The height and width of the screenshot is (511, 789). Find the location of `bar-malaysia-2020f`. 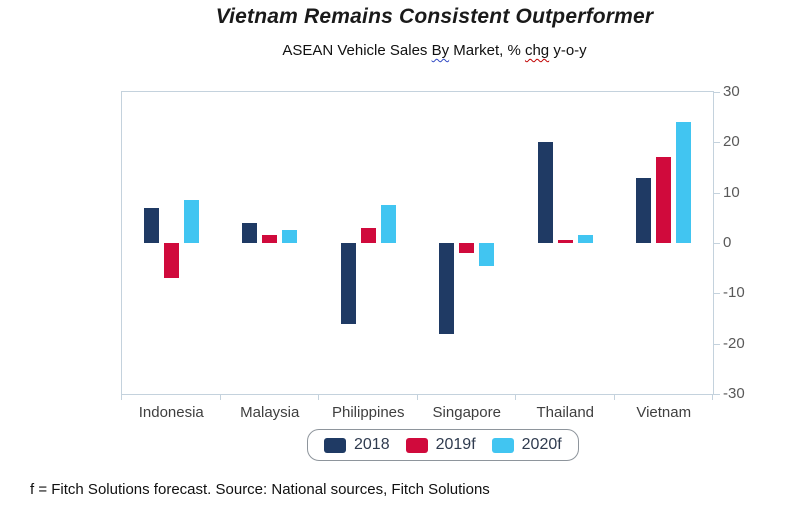

bar-malaysia-2020f is located at coordinates (290, 236).